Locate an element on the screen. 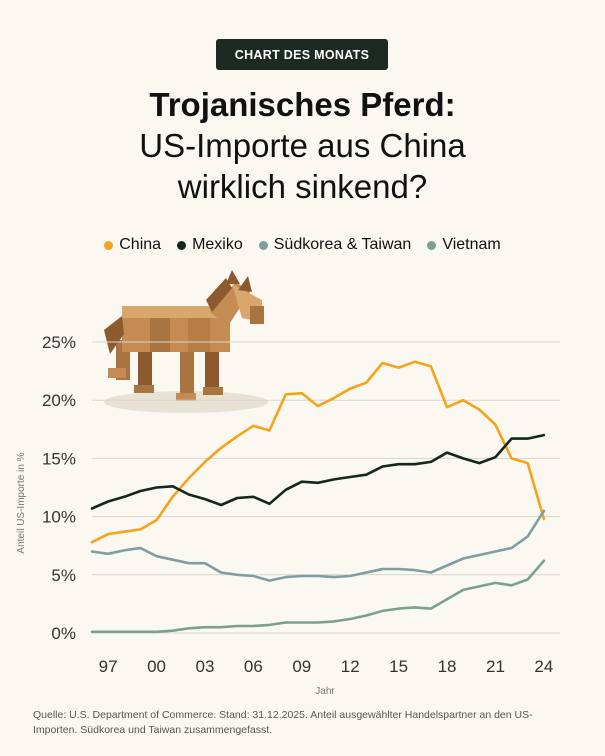  y-tick-label: 5% is located at coordinates (63, 575).